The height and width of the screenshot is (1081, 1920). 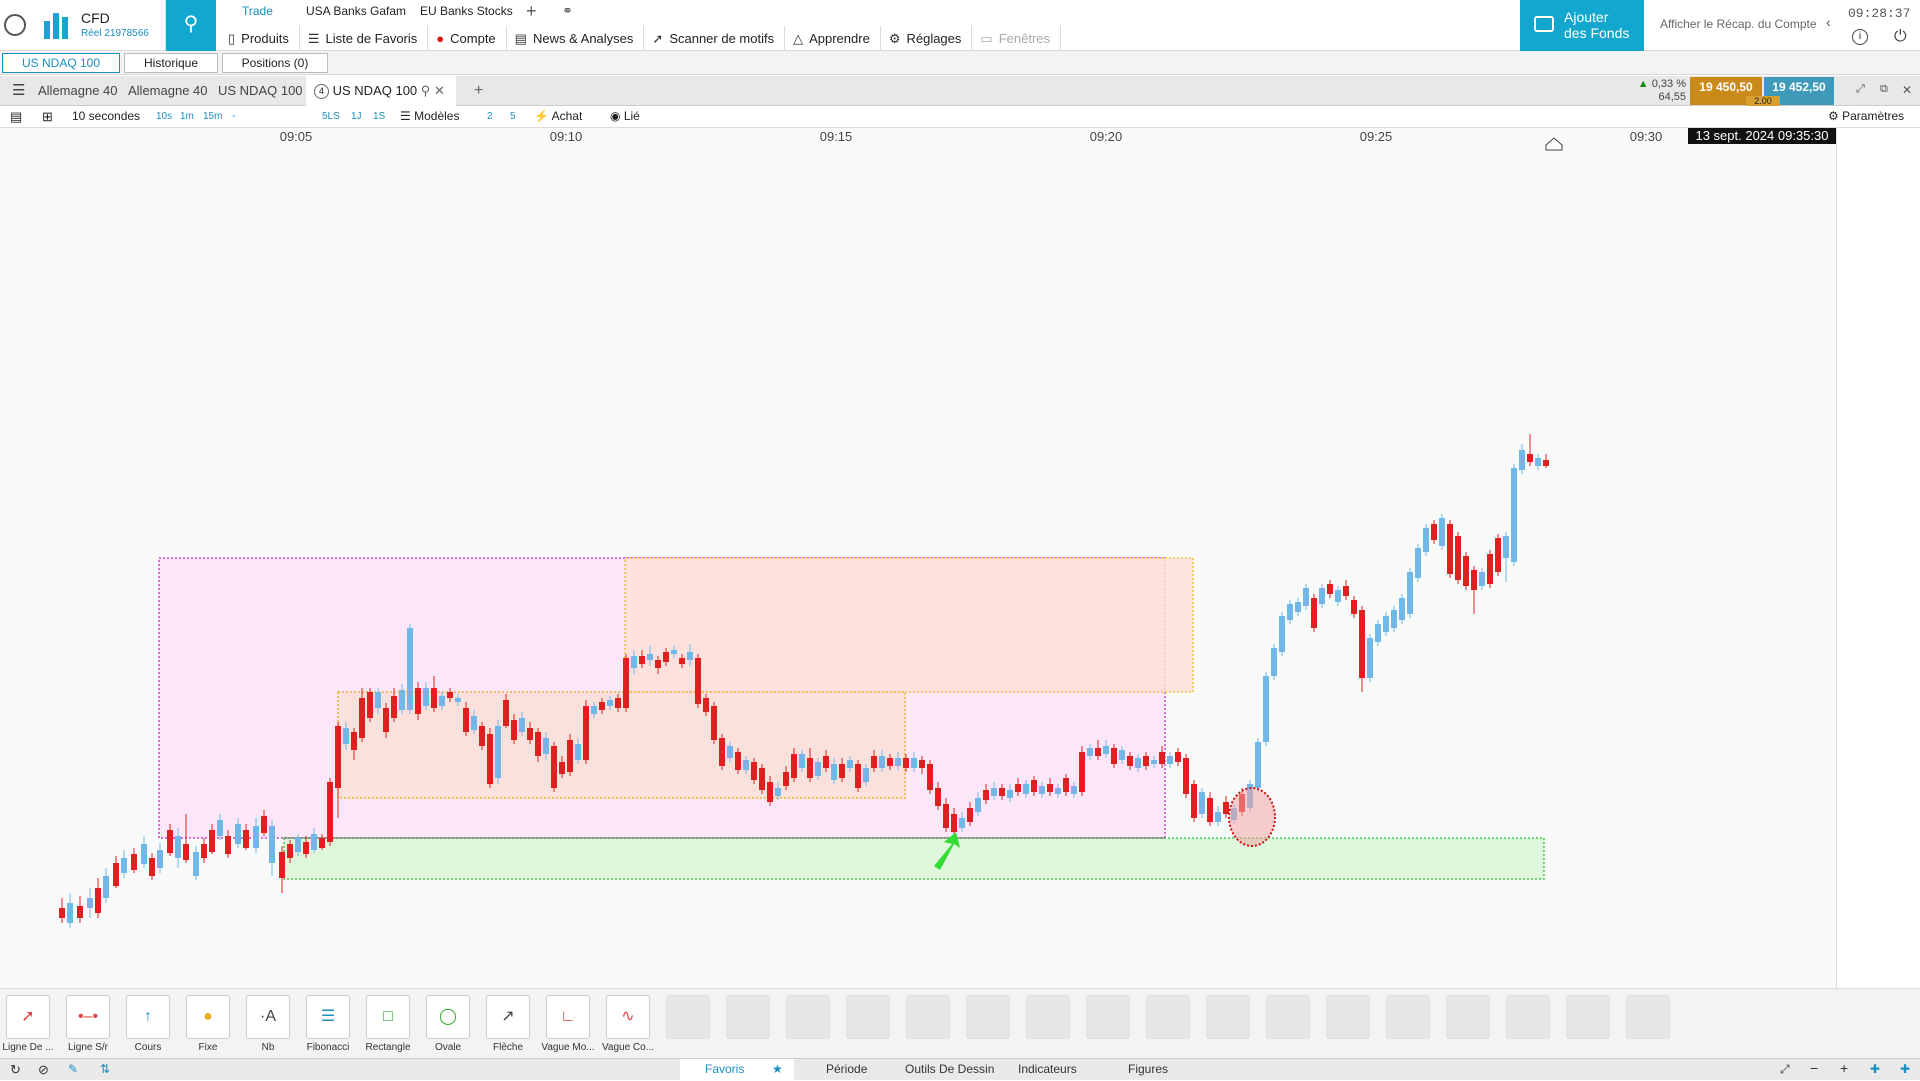 What do you see at coordinates (777, 1069) in the screenshot?
I see `star-icon: ★` at bounding box center [777, 1069].